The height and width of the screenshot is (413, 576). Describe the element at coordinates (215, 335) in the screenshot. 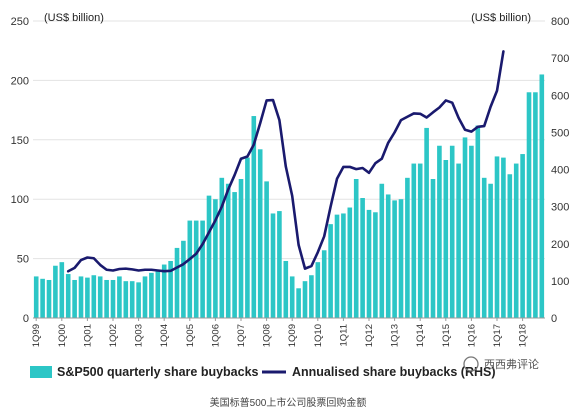

I see `x-tick-label: 1Q06` at that location.